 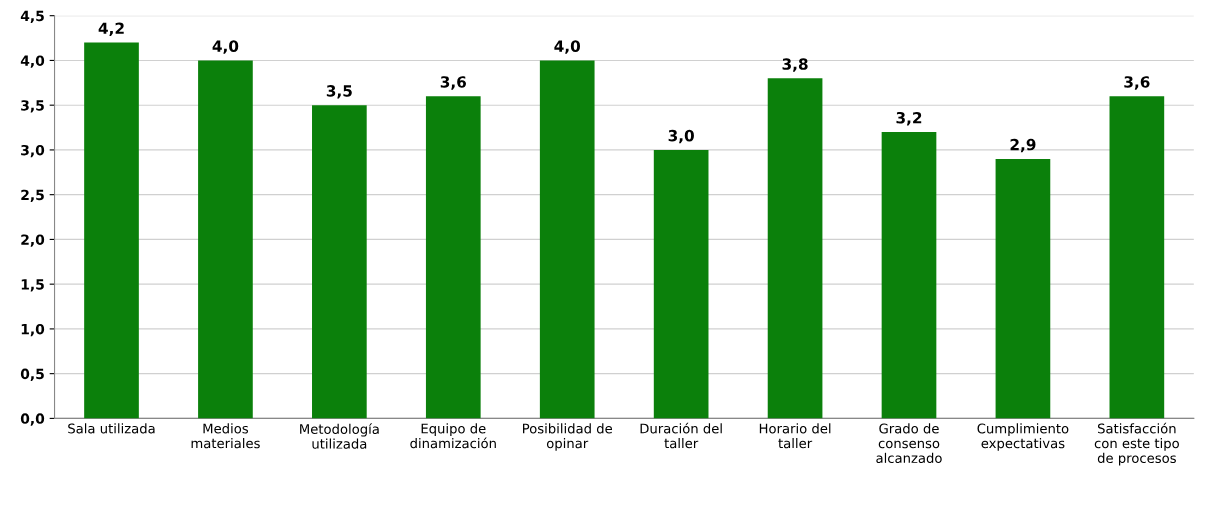 What do you see at coordinates (568, 437) in the screenshot?
I see `x-tick-label: Posibilidad de opinar` at bounding box center [568, 437].